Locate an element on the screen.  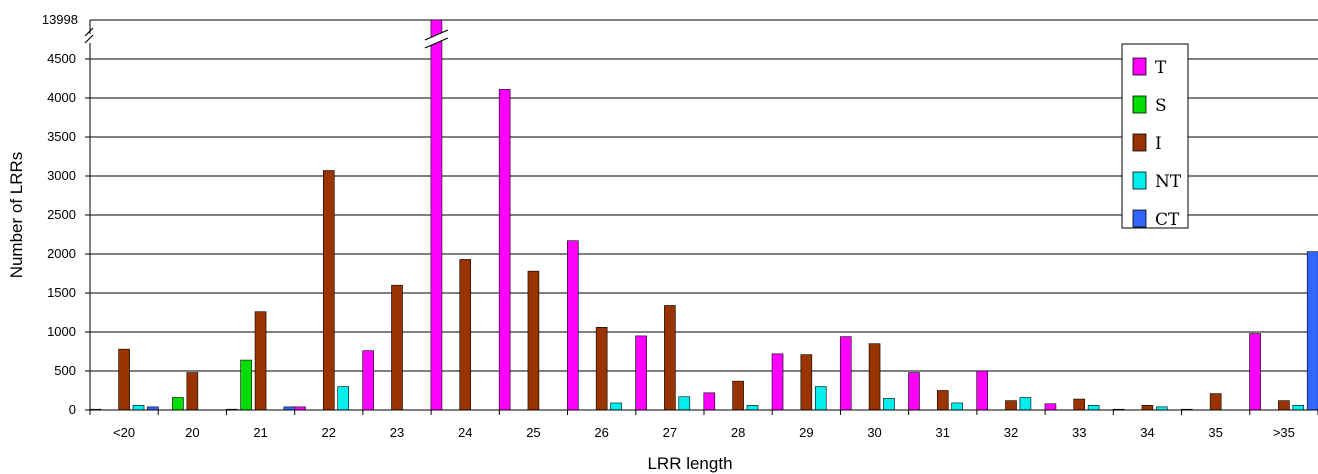
x-tick-label: 34 is located at coordinates (1147, 432).